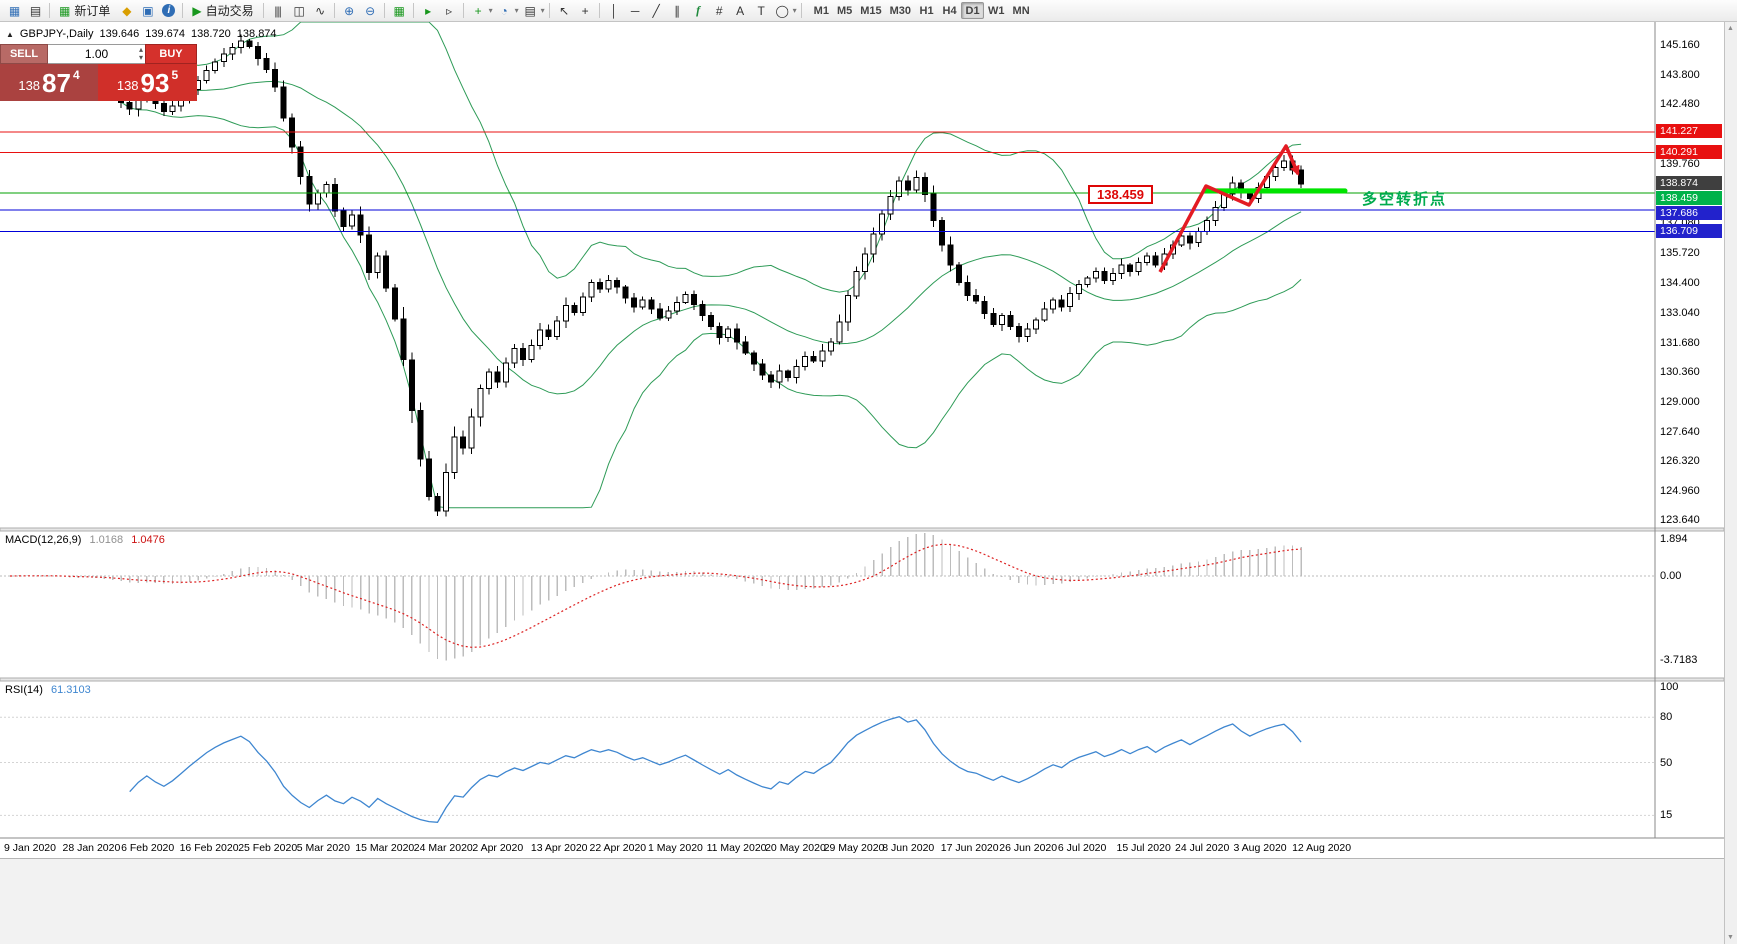 The width and height of the screenshot is (1737, 944). What do you see at coordinates (821, 10) in the screenshot?
I see `timeframe-button-M1: M1` at bounding box center [821, 10].